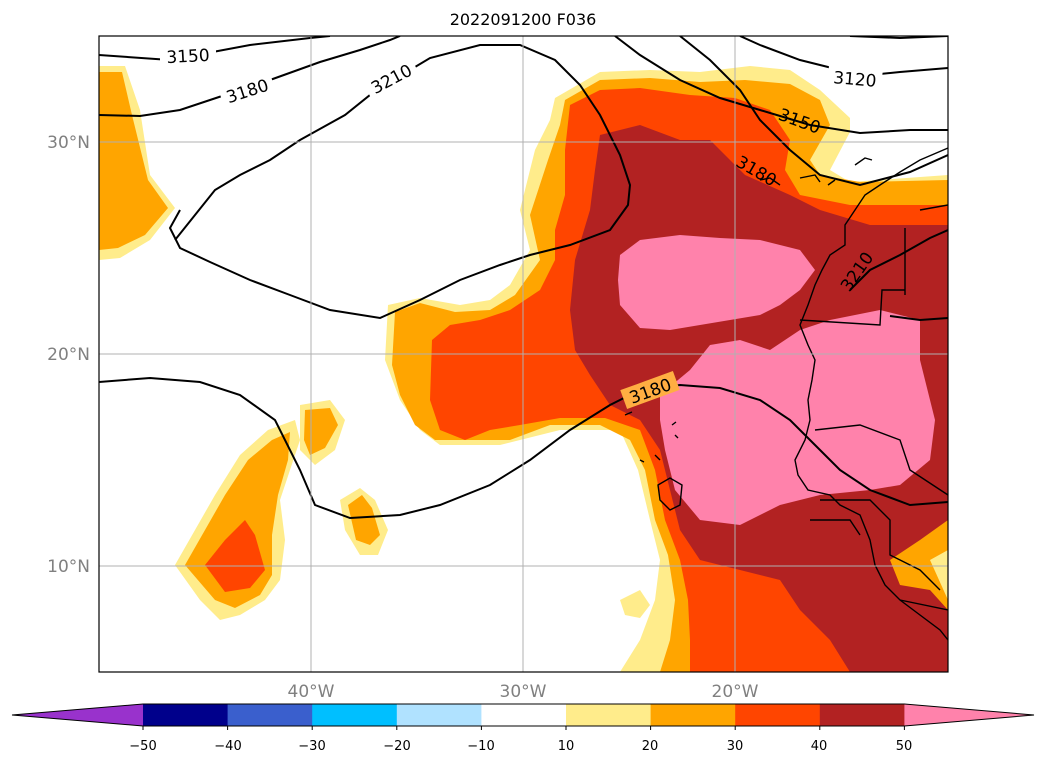 Image resolution: width=1047 pixels, height=765 pixels. I want to click on contour-label-3150-west: 3150, so click(188, 57).